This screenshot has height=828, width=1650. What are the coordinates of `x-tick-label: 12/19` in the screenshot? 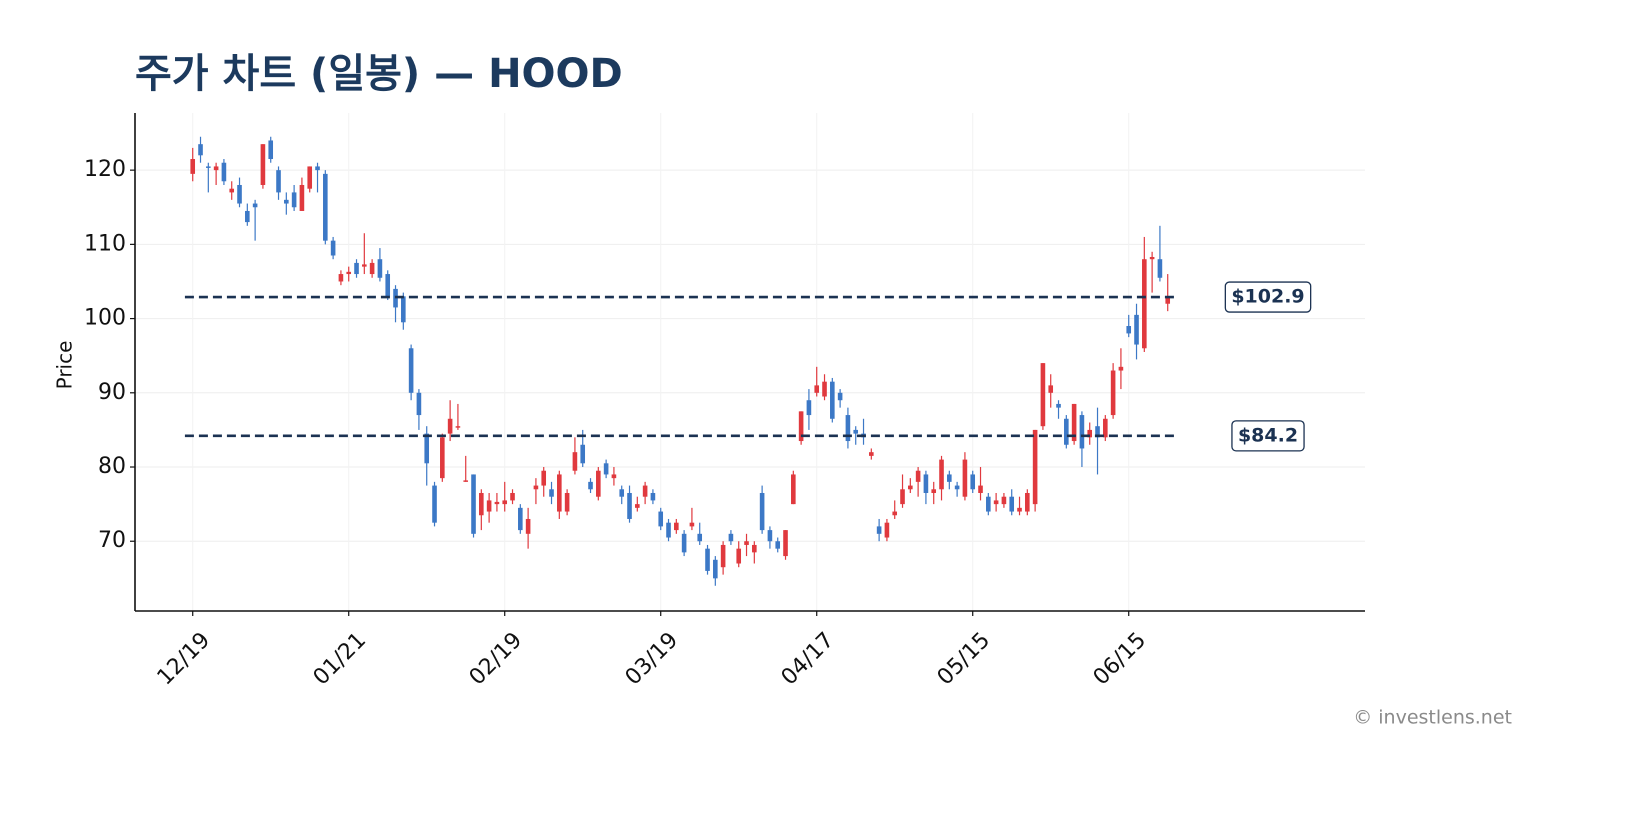 It's located at (184, 659).